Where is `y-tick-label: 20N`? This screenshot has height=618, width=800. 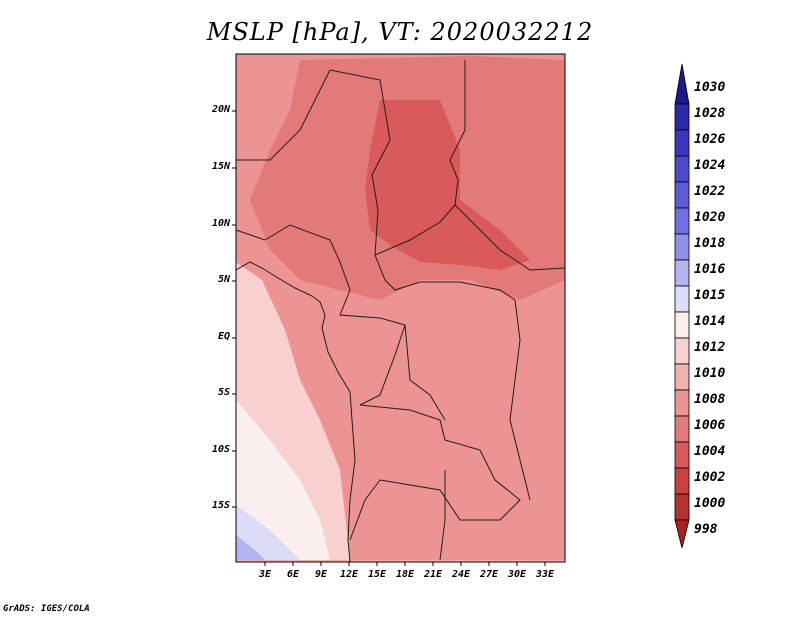
y-tick-label: 20N is located at coordinates (220, 109).